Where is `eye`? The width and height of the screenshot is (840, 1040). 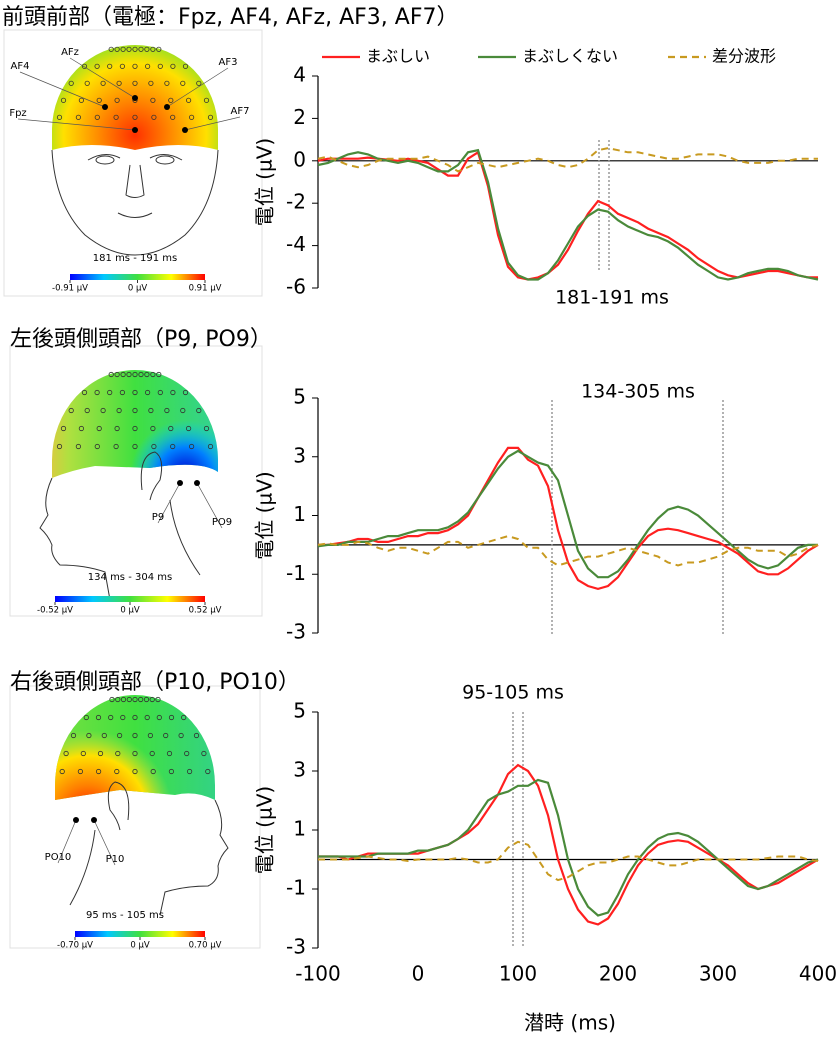 eye is located at coordinates (105, 160).